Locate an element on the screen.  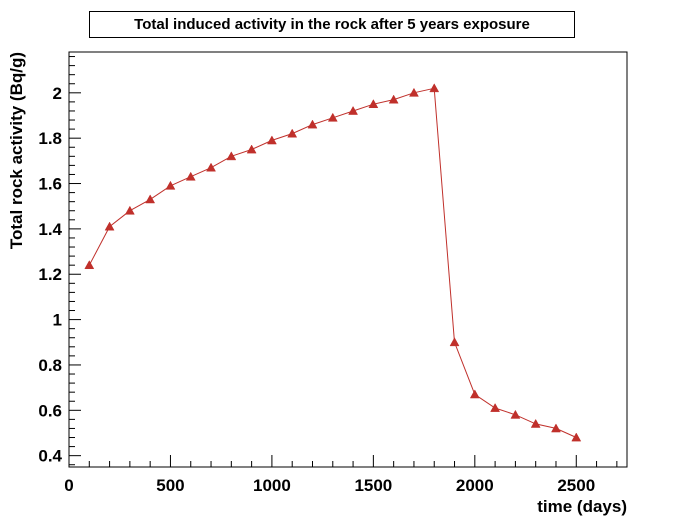
y-axis-label: Total rock activity (Bq/g) is located at coordinates (16, 150).